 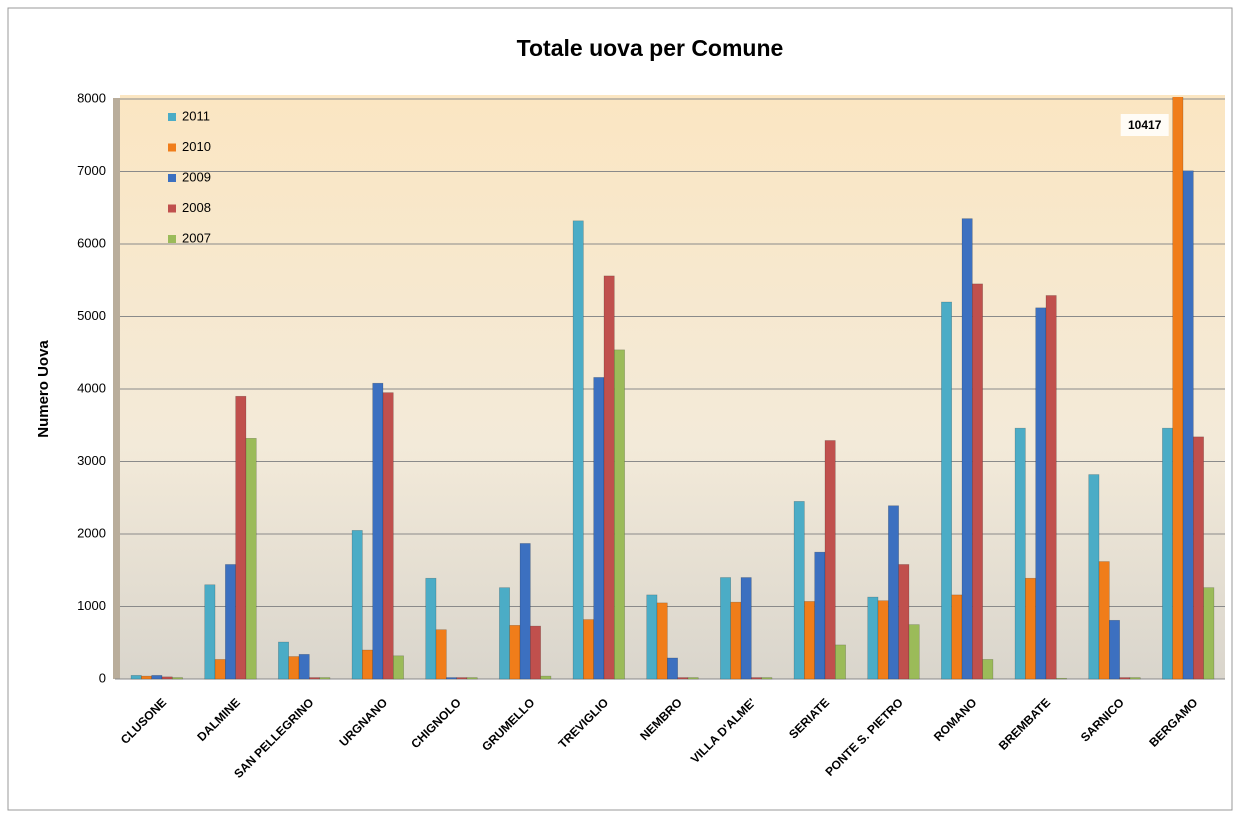 What do you see at coordinates (91, 242) in the screenshot?
I see `y-tick-label: 6000` at bounding box center [91, 242].